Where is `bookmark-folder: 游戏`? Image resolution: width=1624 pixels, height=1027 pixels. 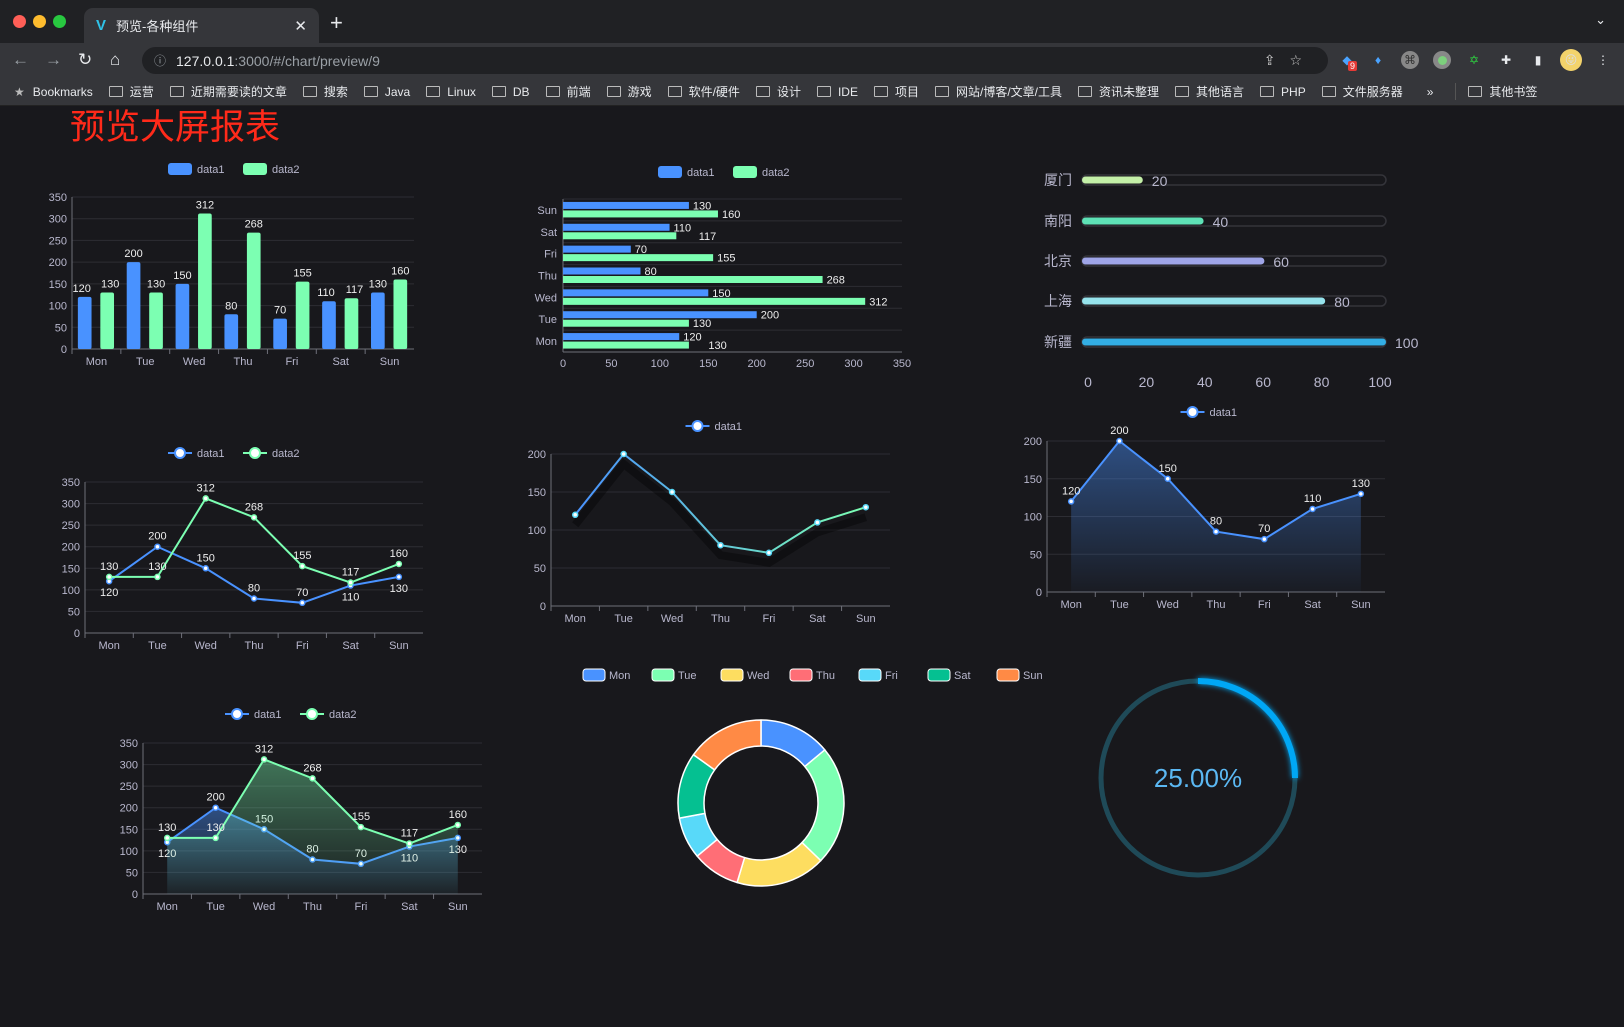
bookmark-folder: 游戏 is located at coordinates (629, 91).